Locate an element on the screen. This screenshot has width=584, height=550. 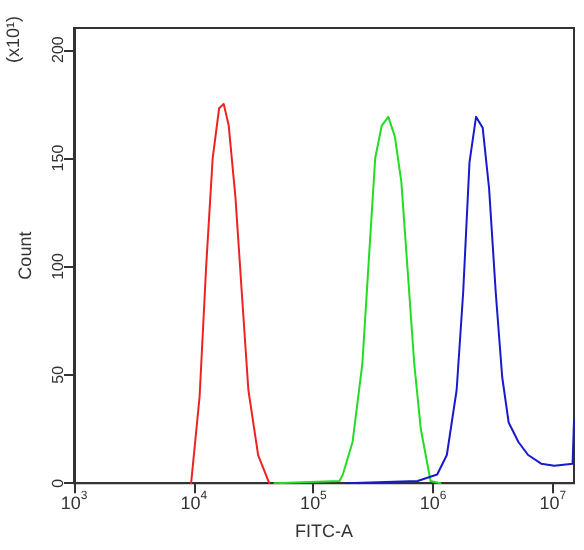
y-tick-label: 150 is located at coordinates (58, 157).